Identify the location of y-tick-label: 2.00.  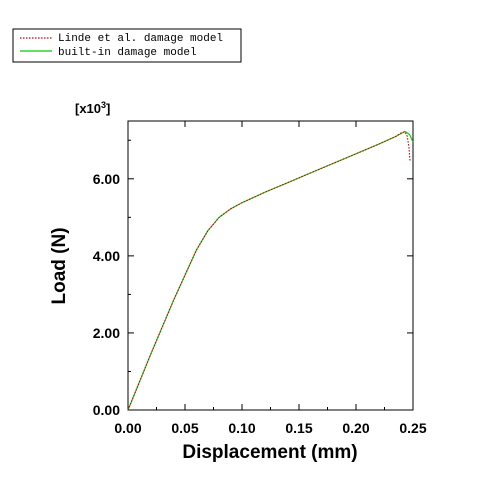
(106, 333).